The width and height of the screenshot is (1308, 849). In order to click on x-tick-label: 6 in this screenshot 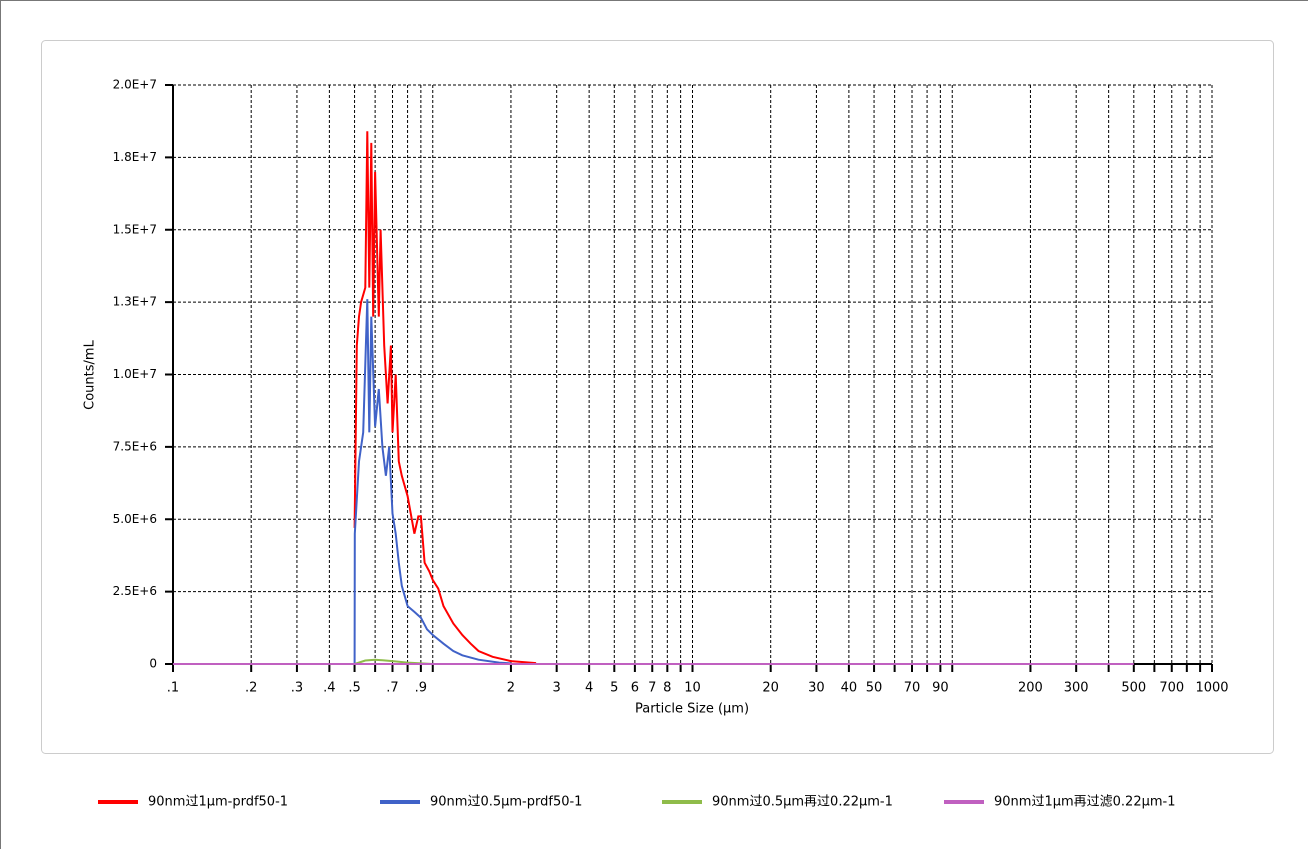, I will do `click(635, 688)`.